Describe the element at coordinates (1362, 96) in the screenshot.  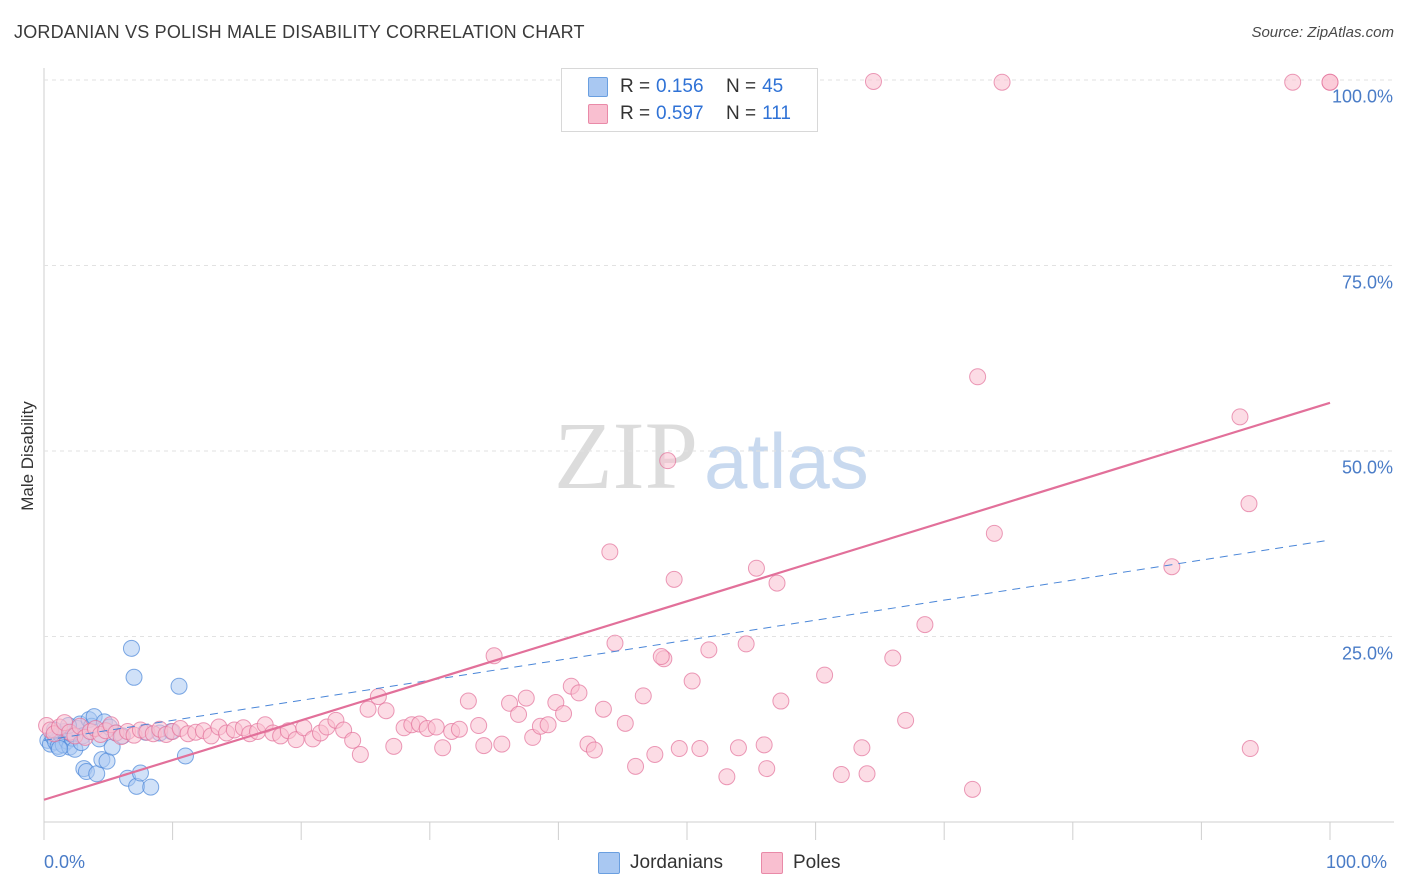
I see `y-tick-label: 100.0%` at that location.